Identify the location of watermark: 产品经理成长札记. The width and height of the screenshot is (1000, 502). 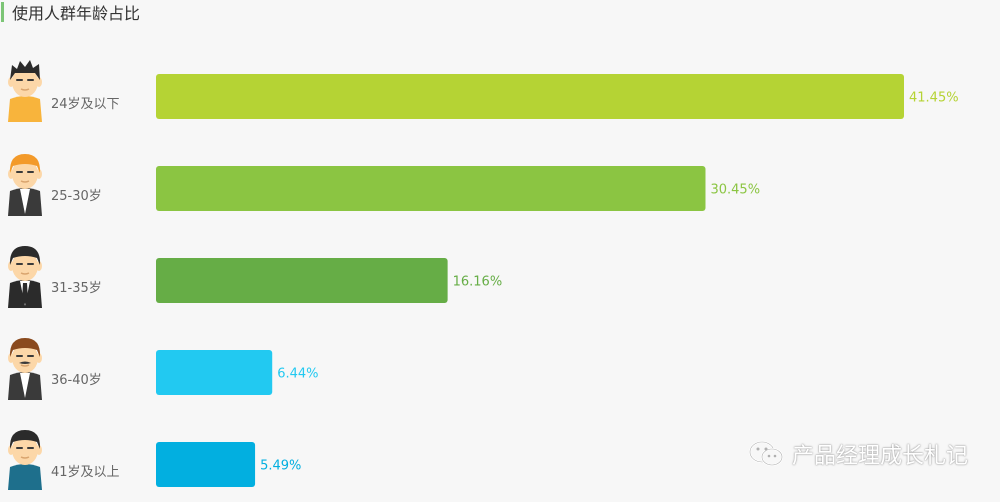
(858, 454).